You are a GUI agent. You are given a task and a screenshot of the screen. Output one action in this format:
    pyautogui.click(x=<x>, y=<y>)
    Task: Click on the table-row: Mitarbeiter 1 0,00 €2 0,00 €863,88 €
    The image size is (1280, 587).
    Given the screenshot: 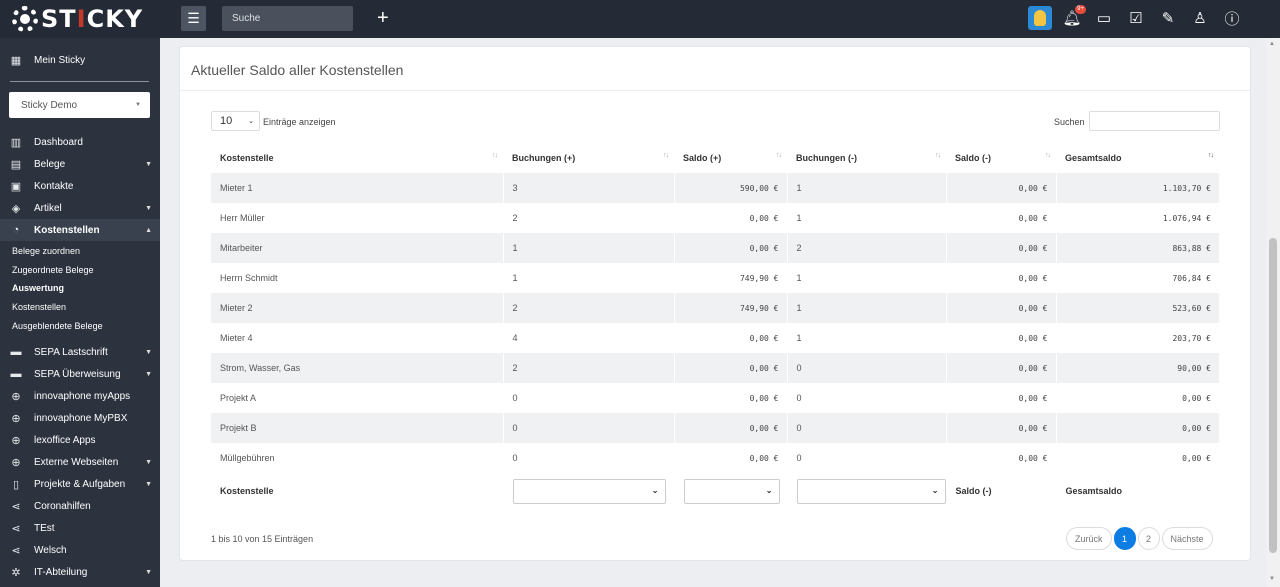 What is the action you would take?
    pyautogui.click(x=715, y=248)
    